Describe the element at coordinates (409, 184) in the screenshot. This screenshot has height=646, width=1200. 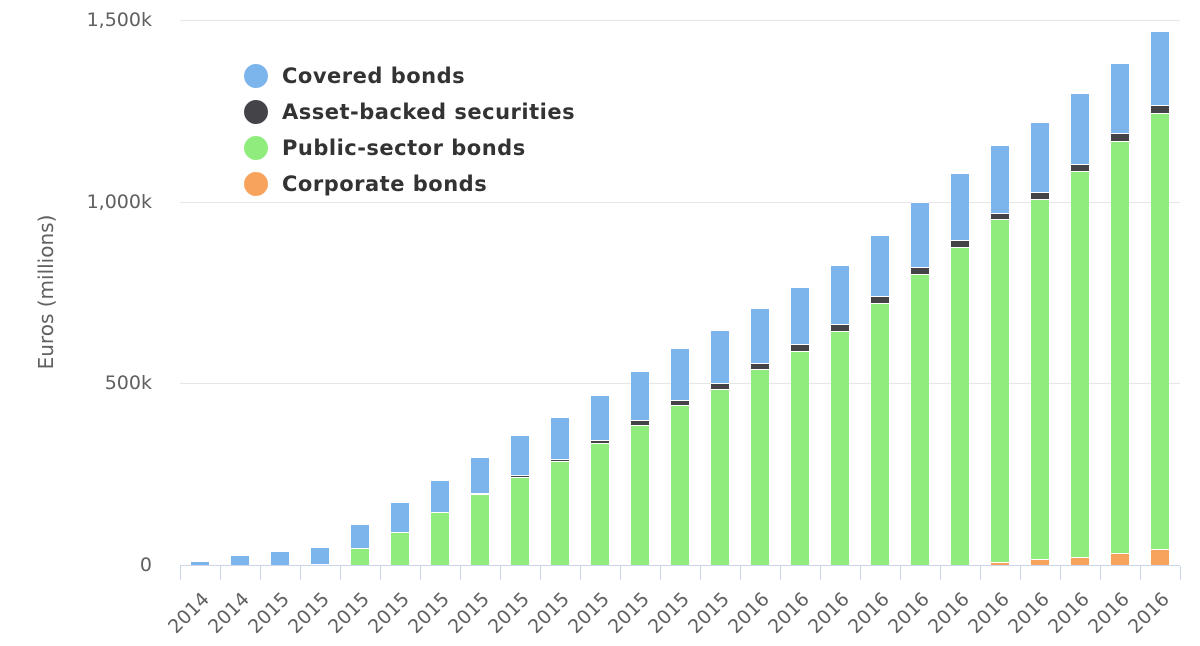
I see `legend-item-corporate-bonds: Corporate bonds` at that location.